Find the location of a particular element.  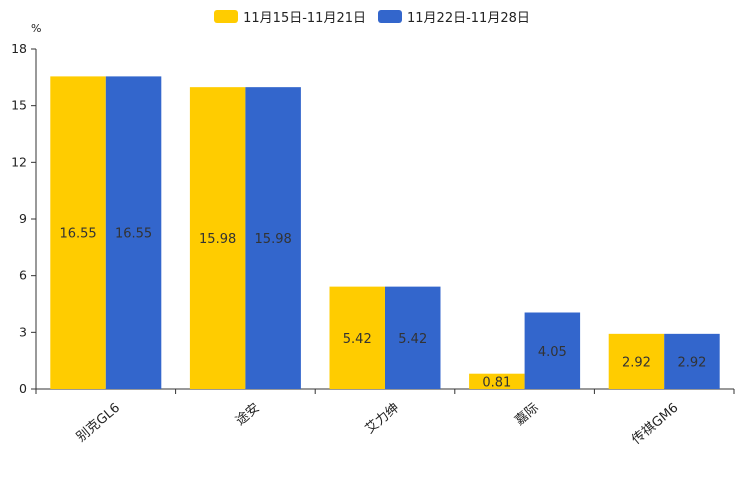

y-tick-label-4: 12 is located at coordinates (19, 161).